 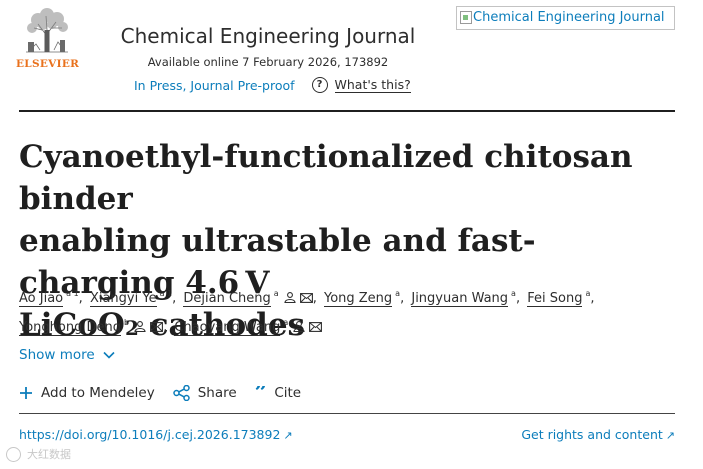 I want to click on question-icon: ?, so click(x=319, y=85).